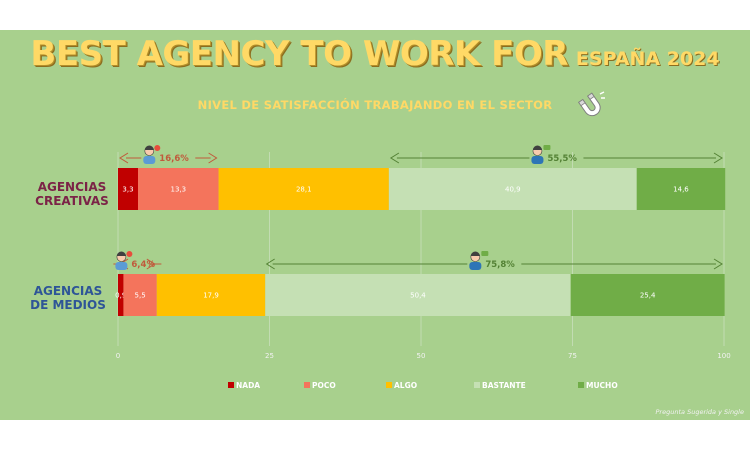  Describe the element at coordinates (324, 385) in the screenshot. I see `legend-label: POCO` at that location.